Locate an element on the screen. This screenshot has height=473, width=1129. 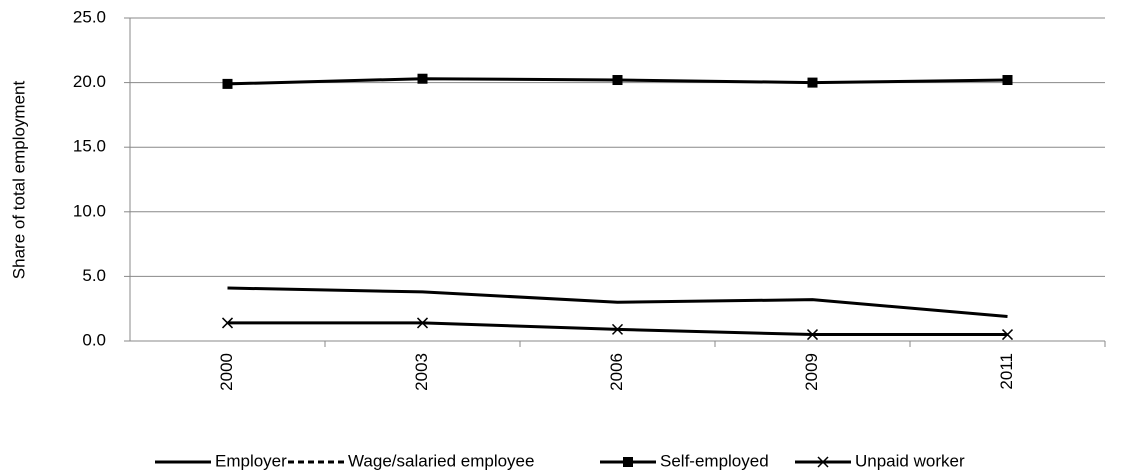
legend-label: Wage/salaried employee is located at coordinates (441, 460).